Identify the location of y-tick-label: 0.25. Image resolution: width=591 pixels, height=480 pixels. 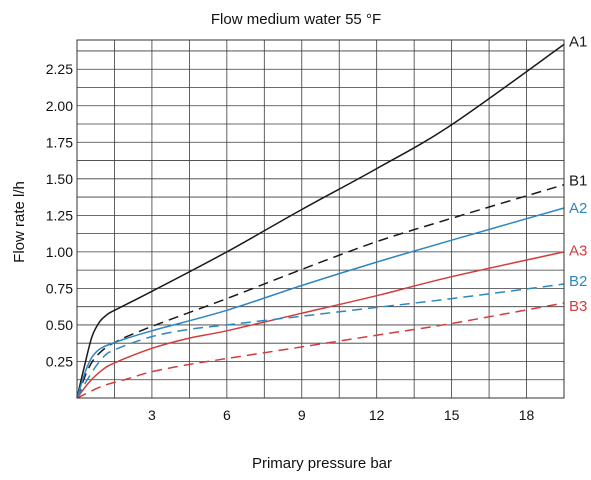
(59, 361).